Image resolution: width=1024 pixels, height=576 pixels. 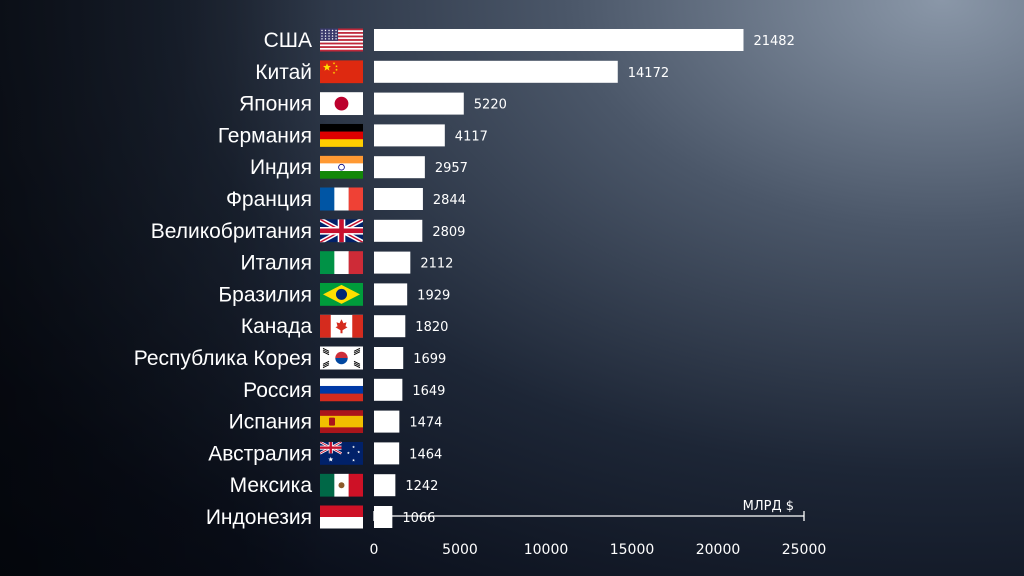 I want to click on value-label: 2844, so click(x=449, y=200).